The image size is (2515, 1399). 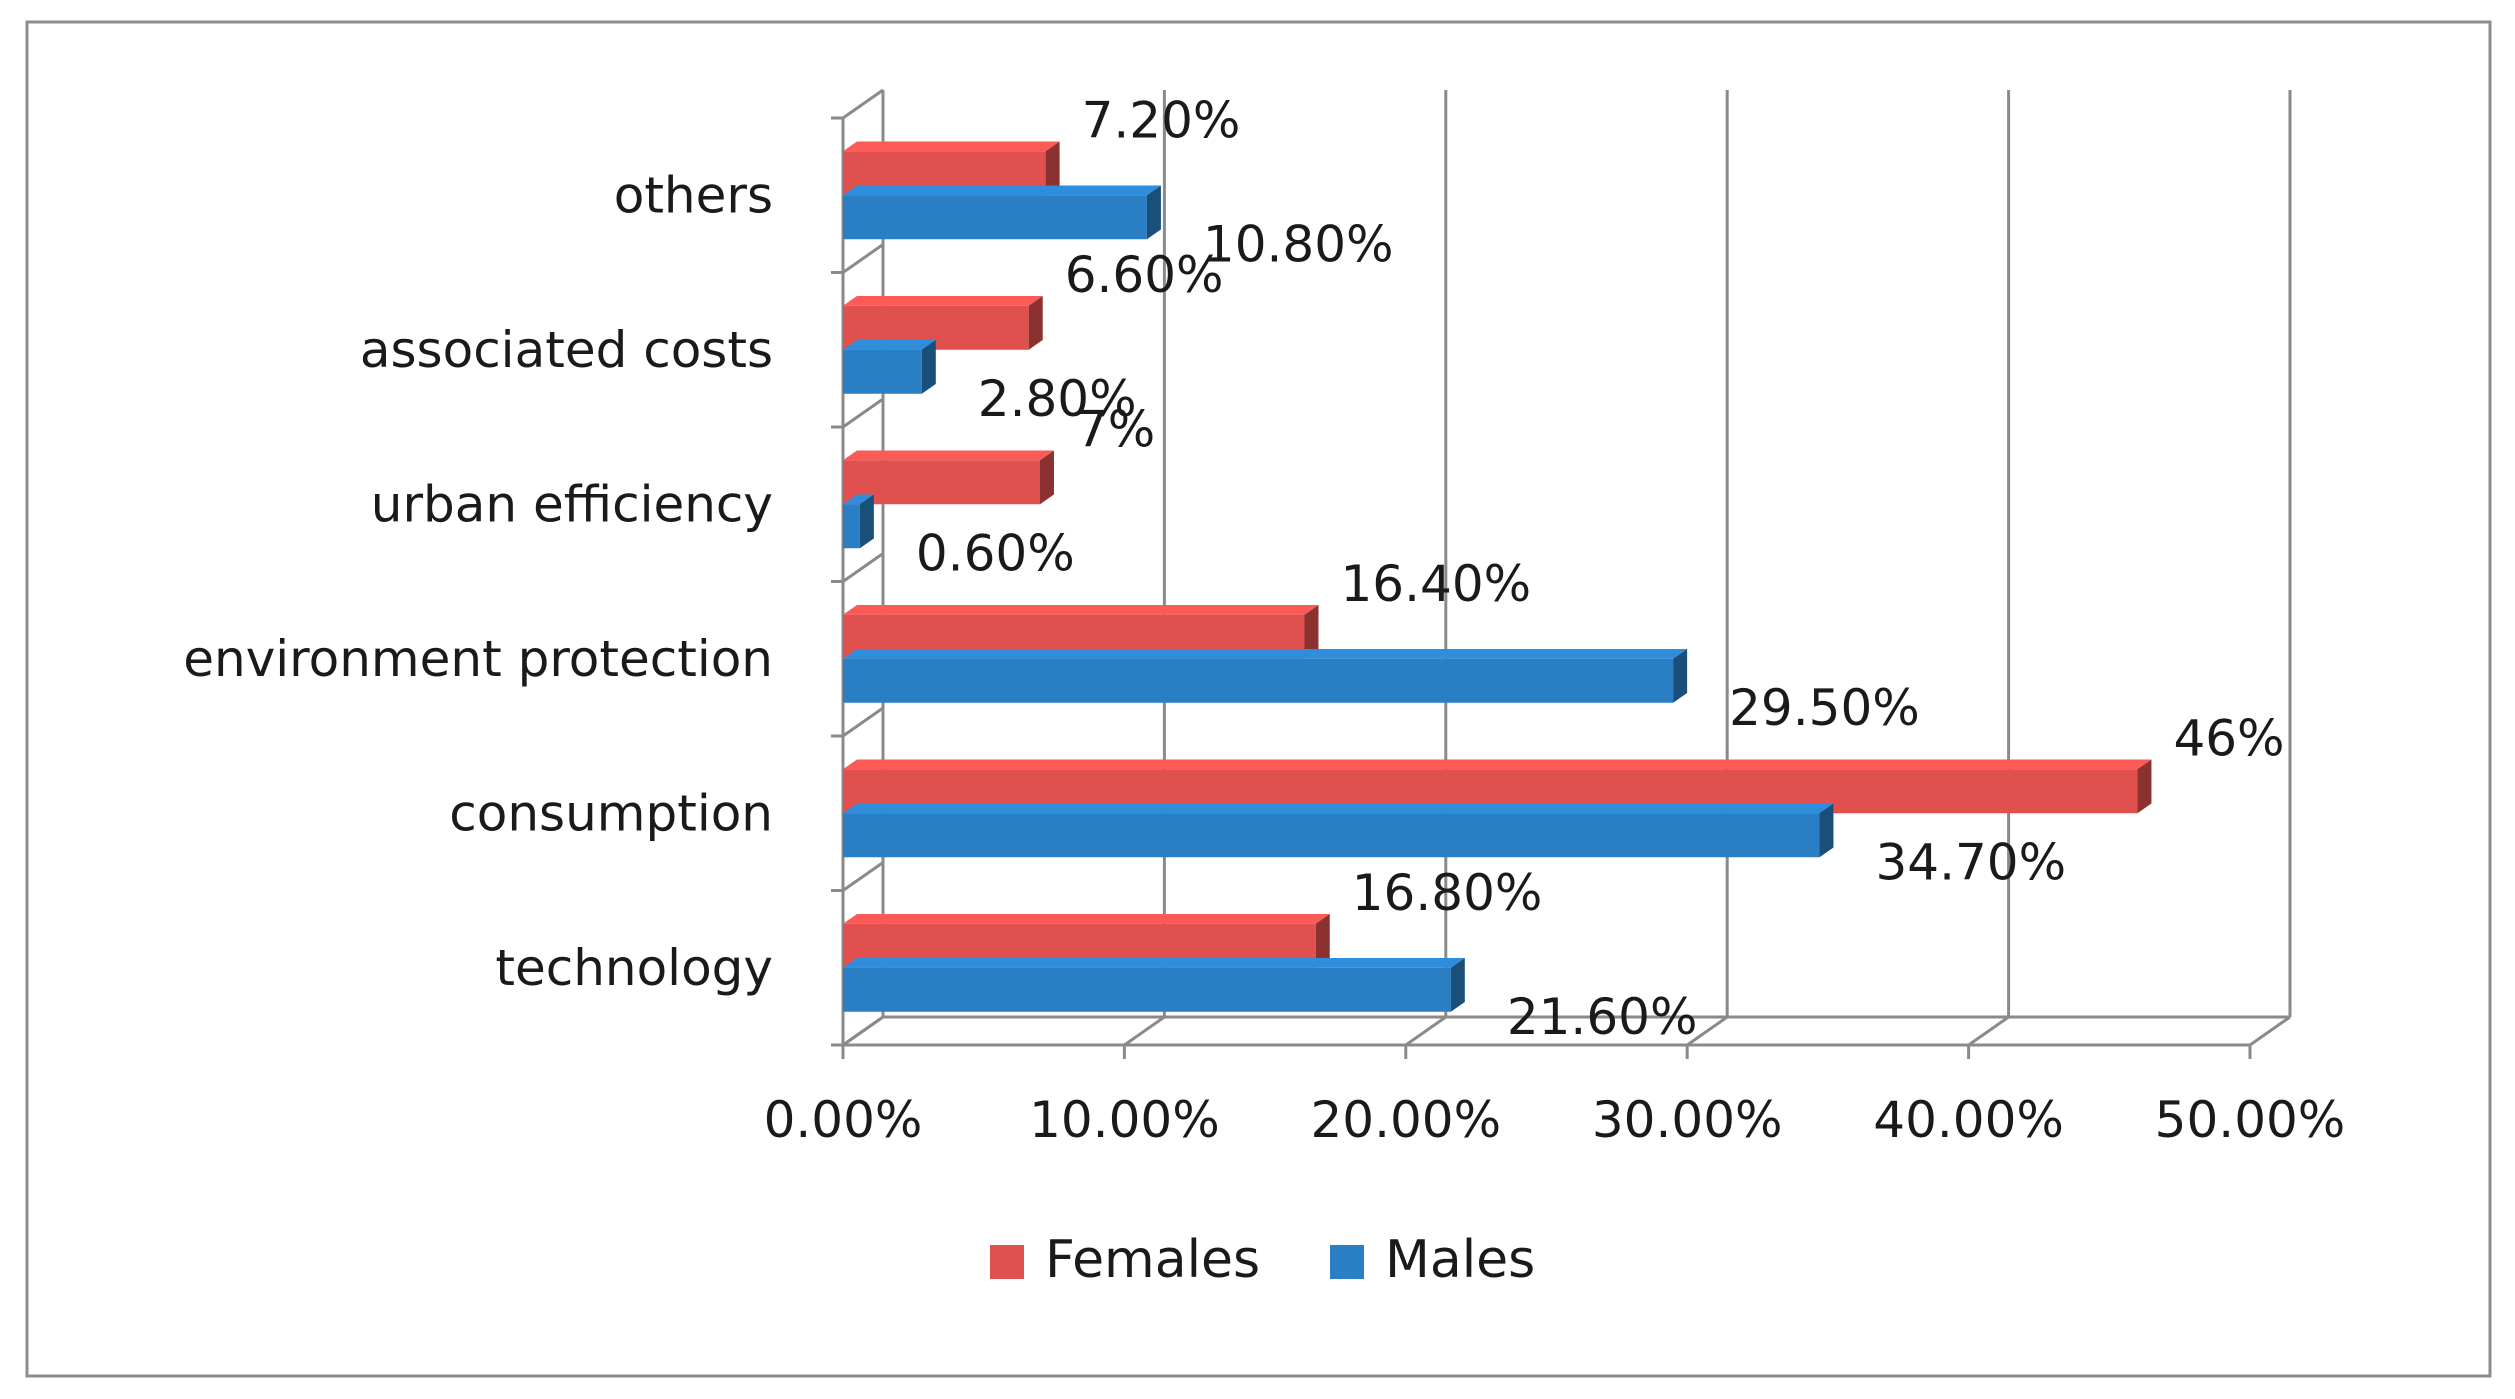 I want to click on legend-item-females: Females, so click(x=1125, y=1260).